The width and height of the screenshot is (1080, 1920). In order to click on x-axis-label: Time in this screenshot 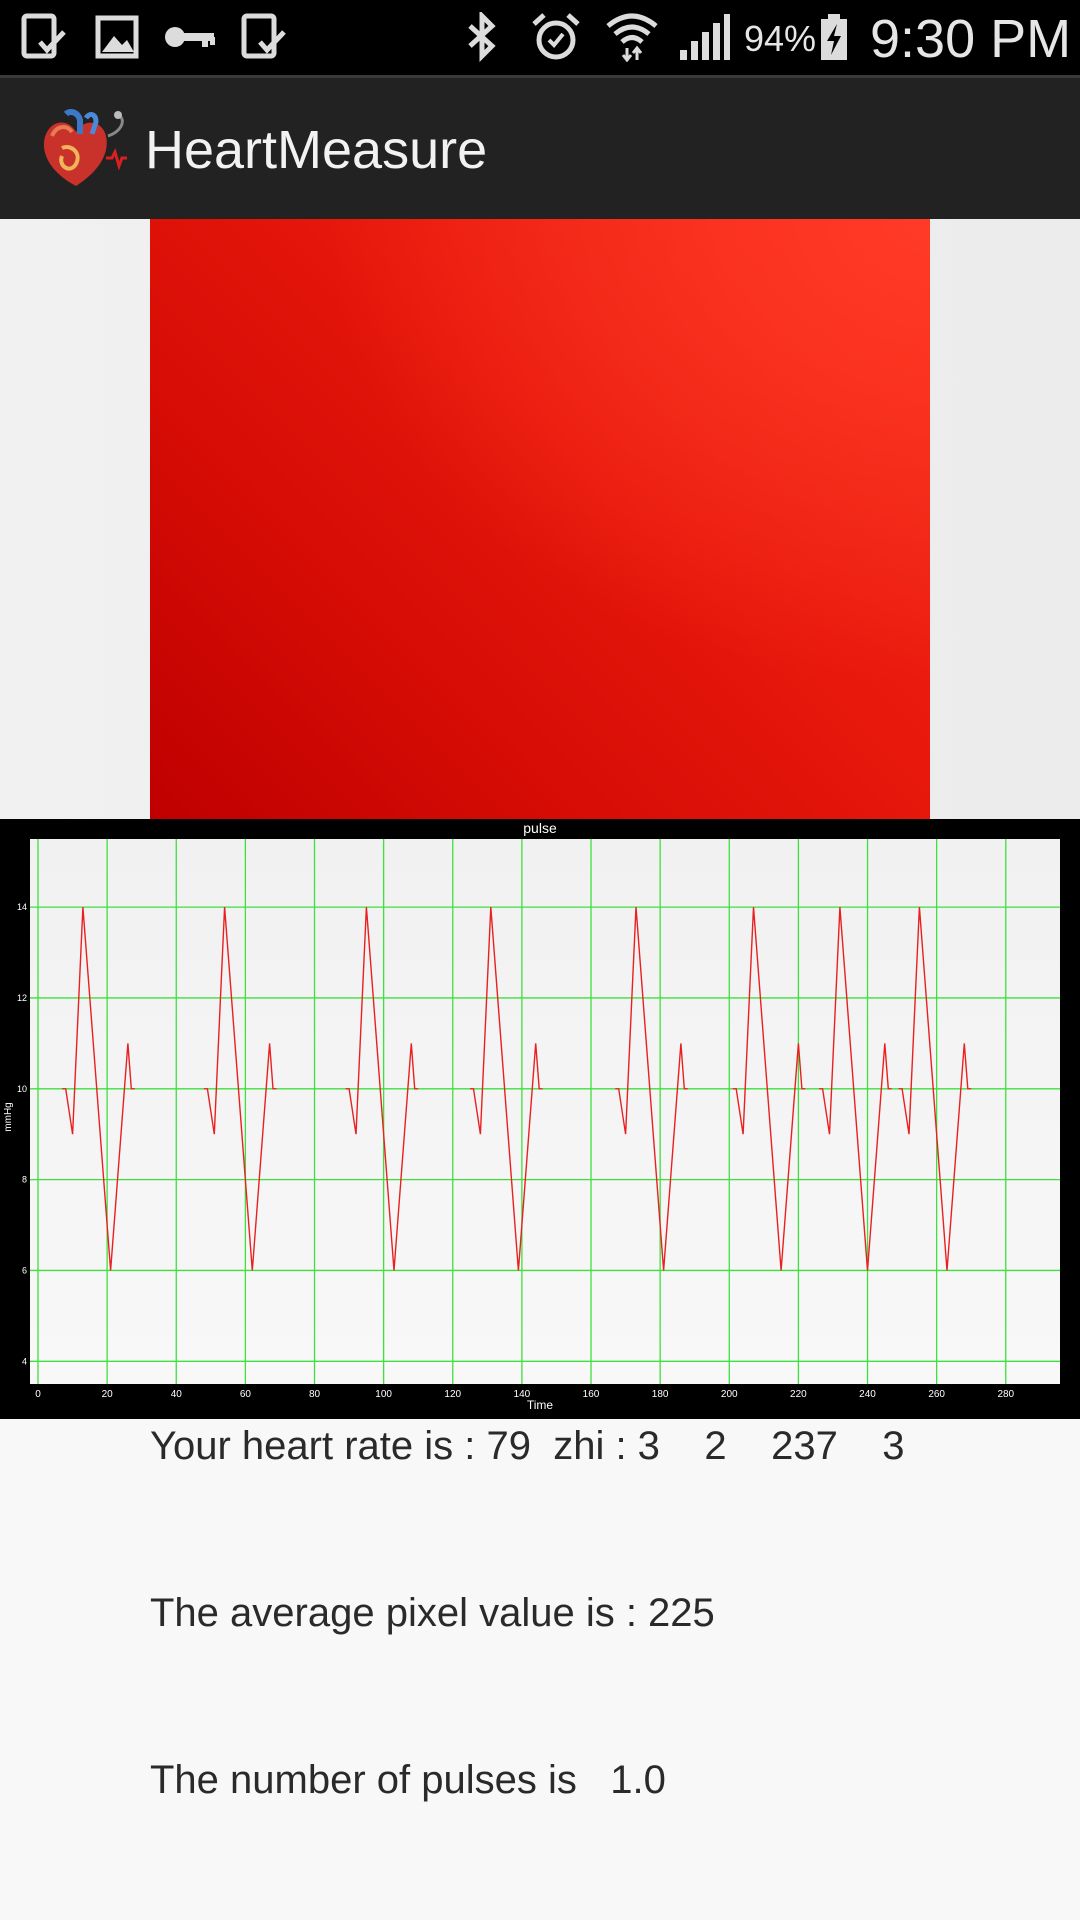, I will do `click(540, 1405)`.